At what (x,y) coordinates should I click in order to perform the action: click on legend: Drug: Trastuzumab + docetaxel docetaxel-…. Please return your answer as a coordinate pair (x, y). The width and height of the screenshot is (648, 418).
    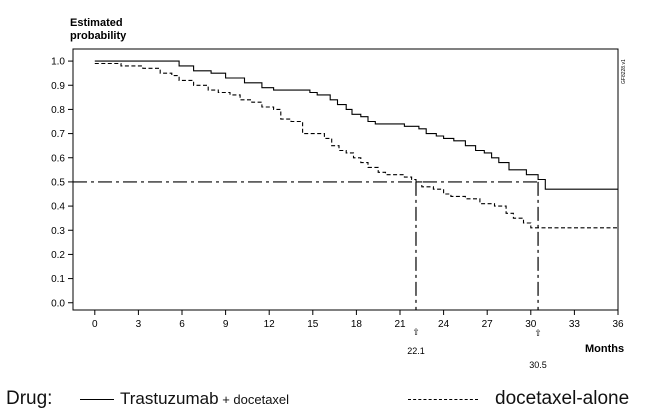
    Looking at the image, I should click on (324, 401).